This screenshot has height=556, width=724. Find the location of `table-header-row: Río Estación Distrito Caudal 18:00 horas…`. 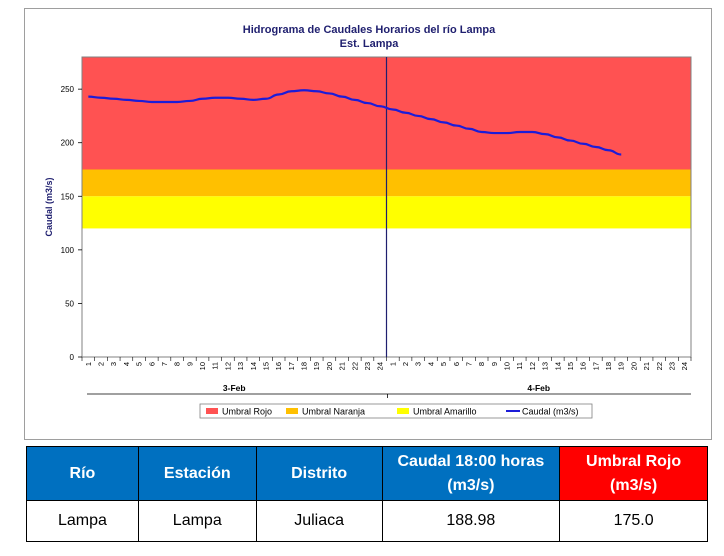

table-header-row: Río Estación Distrito Caudal 18:00 horas… is located at coordinates (367, 473).